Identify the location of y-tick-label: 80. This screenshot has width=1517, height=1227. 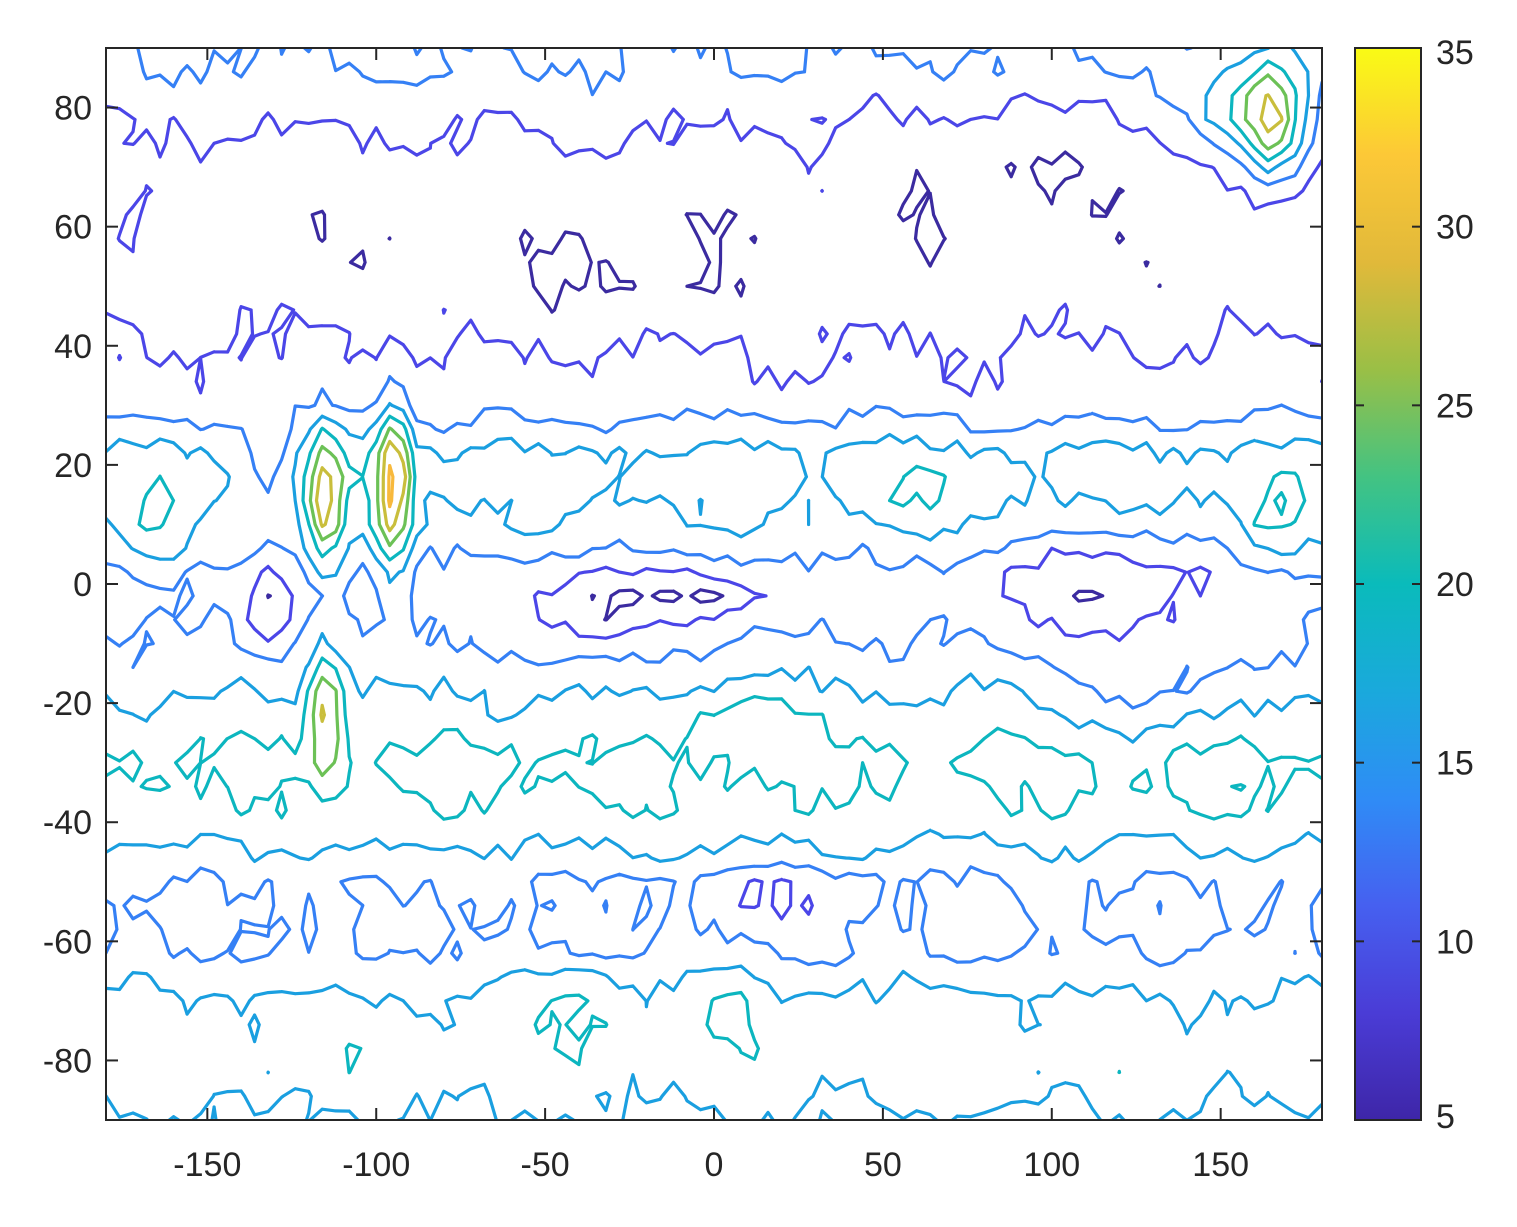
(73, 109).